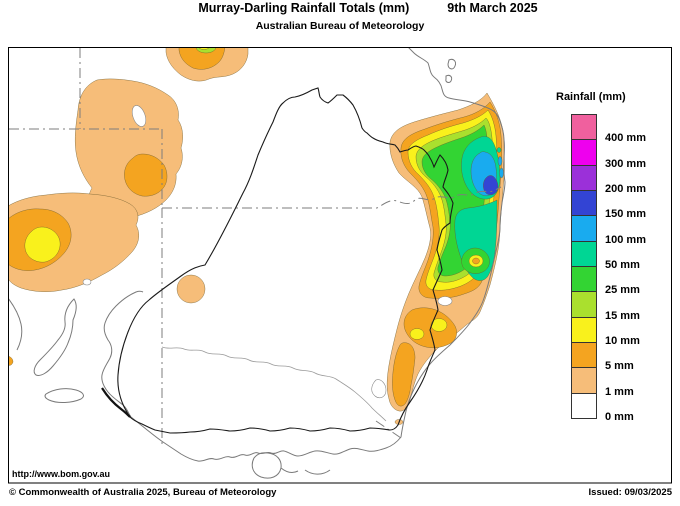 The height and width of the screenshot is (506, 680). I want to click on coastline-yorke-peninsula, so click(55, 337).